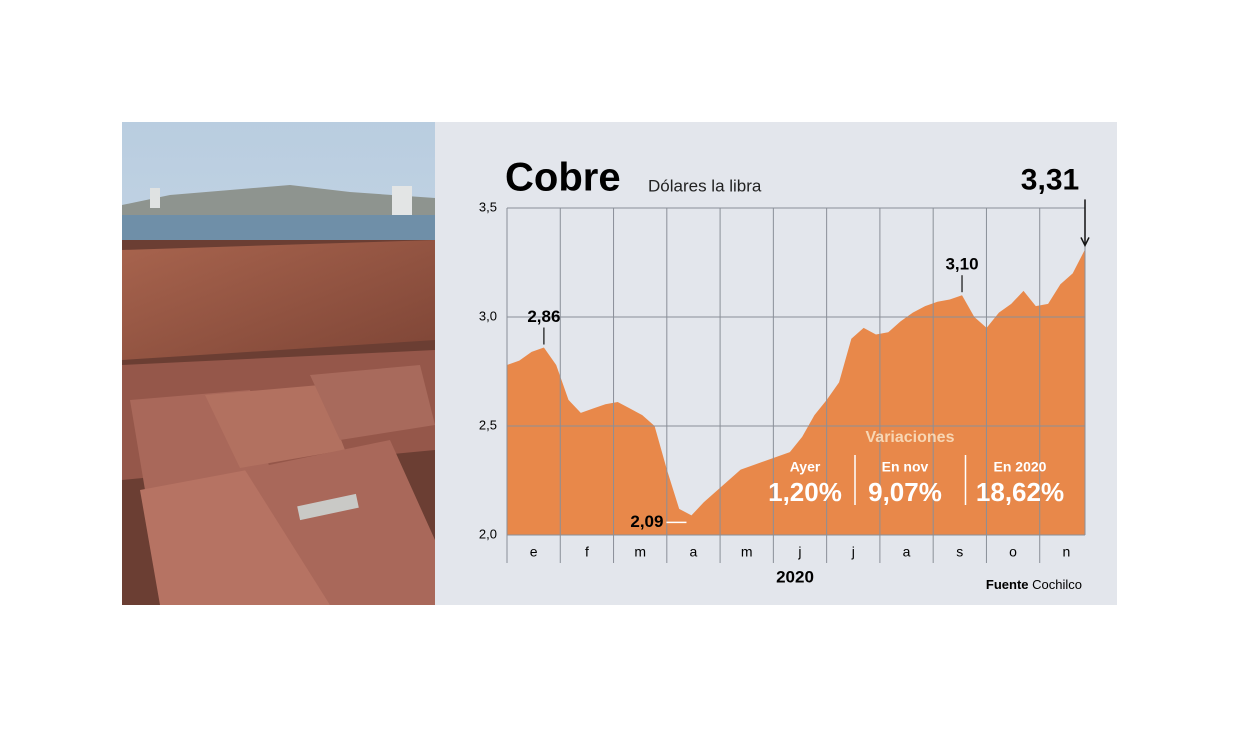  I want to click on value-label: 3,10, so click(961, 264).